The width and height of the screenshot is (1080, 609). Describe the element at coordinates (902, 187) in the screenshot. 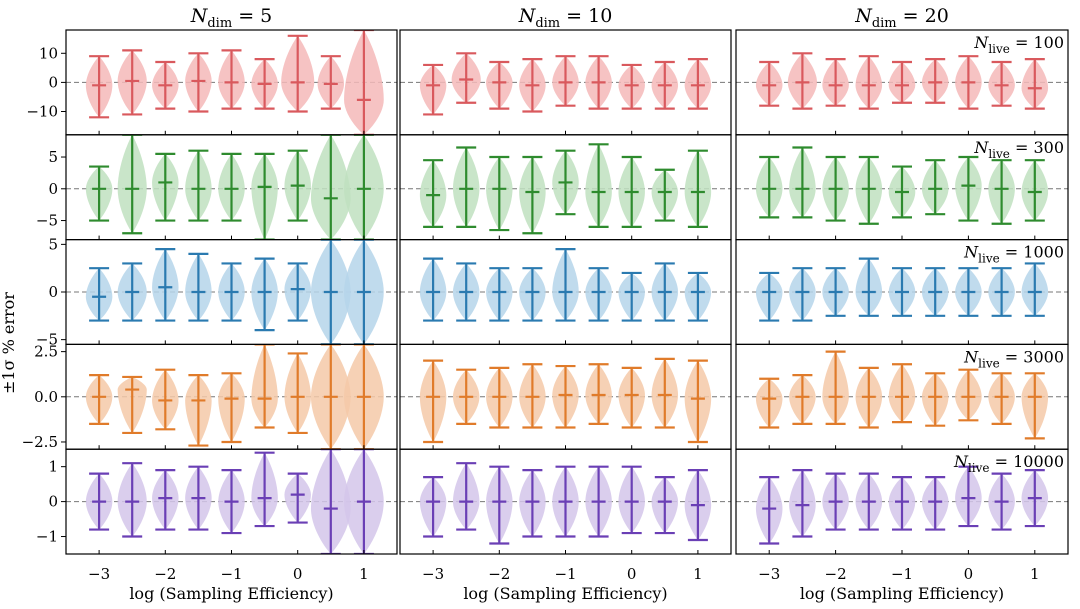

I see `panel: Nlive = 300` at that location.